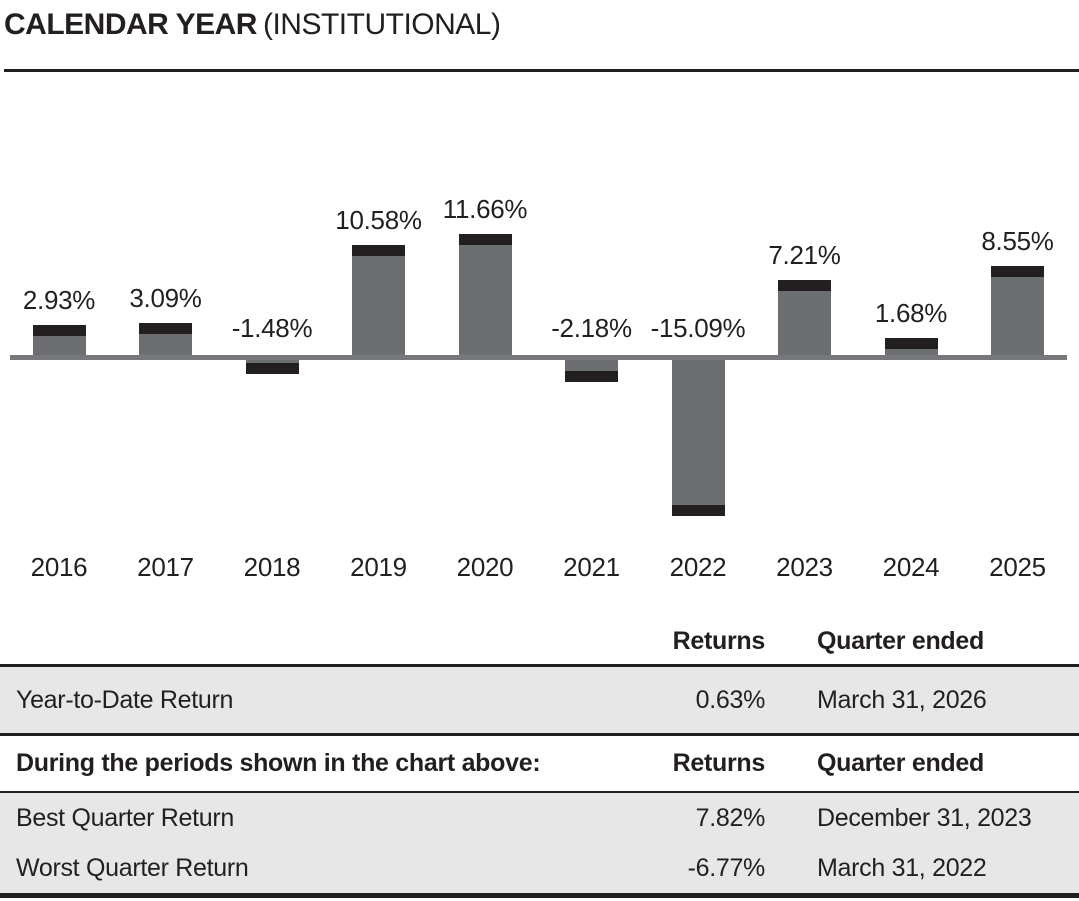  I want to click on ytd-label: Year-to-Date Return, so click(125, 699).